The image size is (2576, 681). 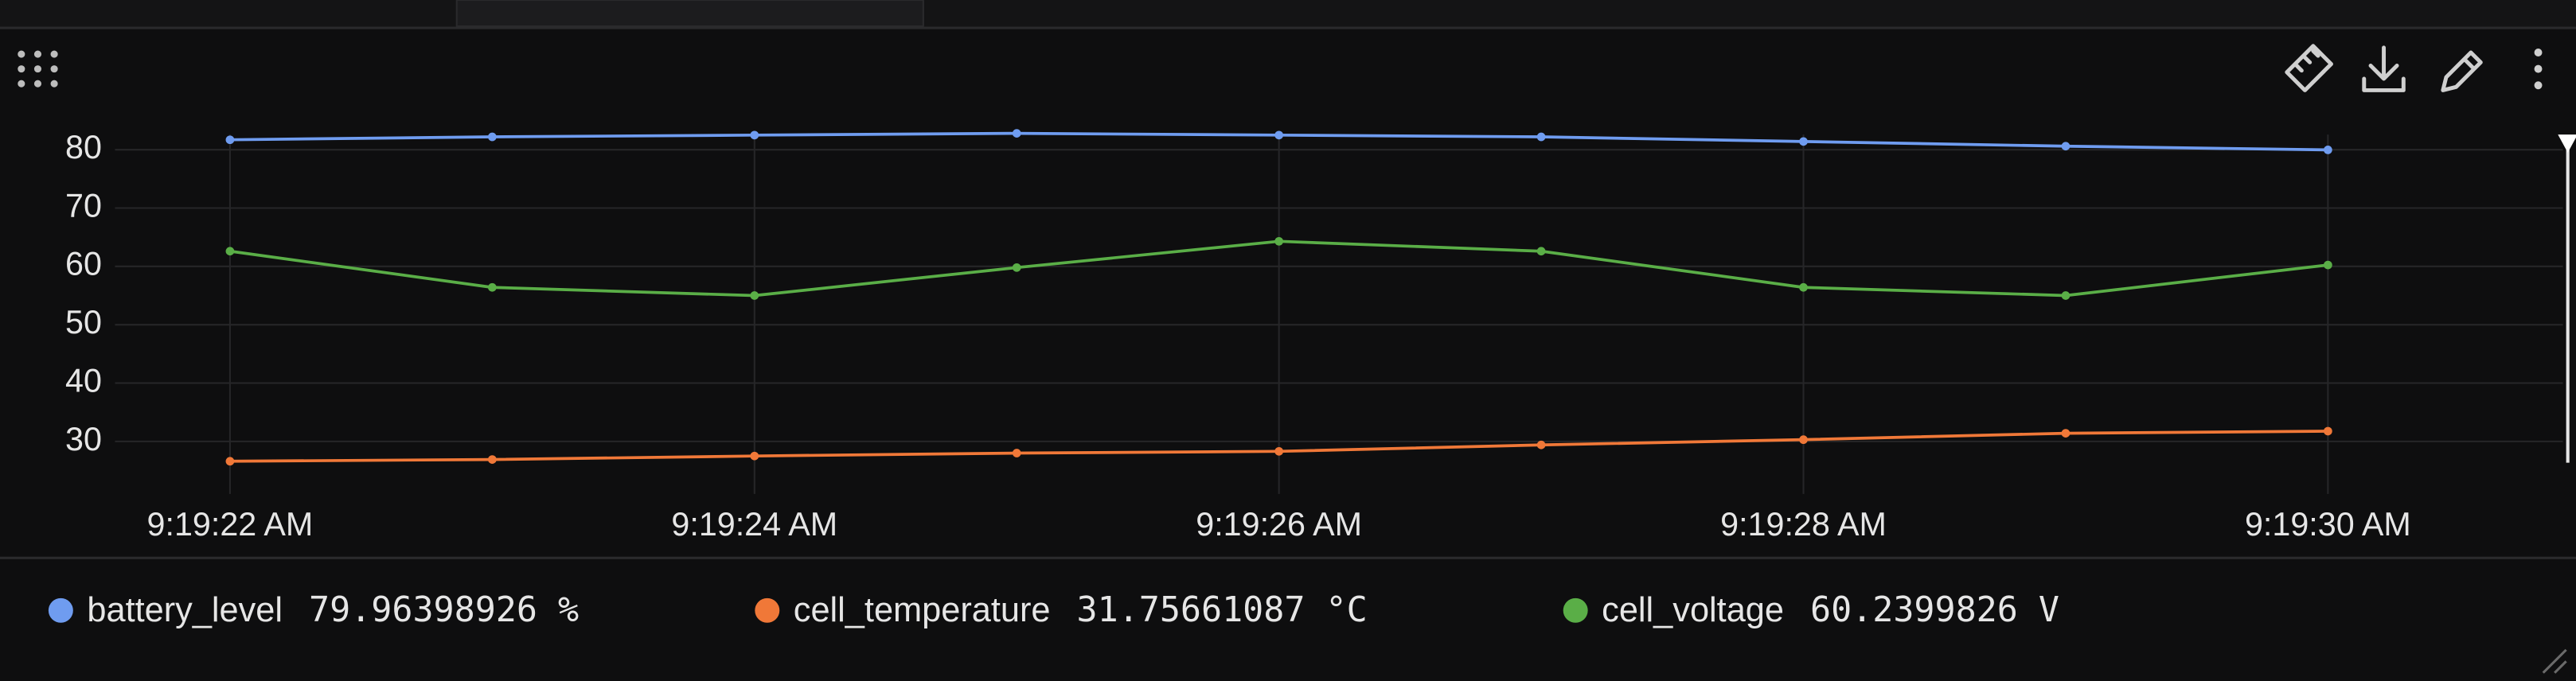 What do you see at coordinates (1693, 610) in the screenshot?
I see `legend-label: cell_voltage` at bounding box center [1693, 610].